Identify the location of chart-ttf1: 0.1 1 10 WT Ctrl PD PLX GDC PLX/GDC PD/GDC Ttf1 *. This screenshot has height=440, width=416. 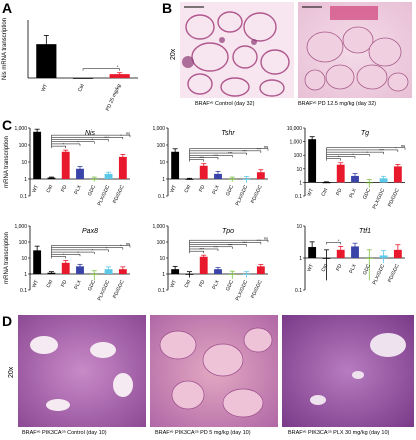
(350, 259).